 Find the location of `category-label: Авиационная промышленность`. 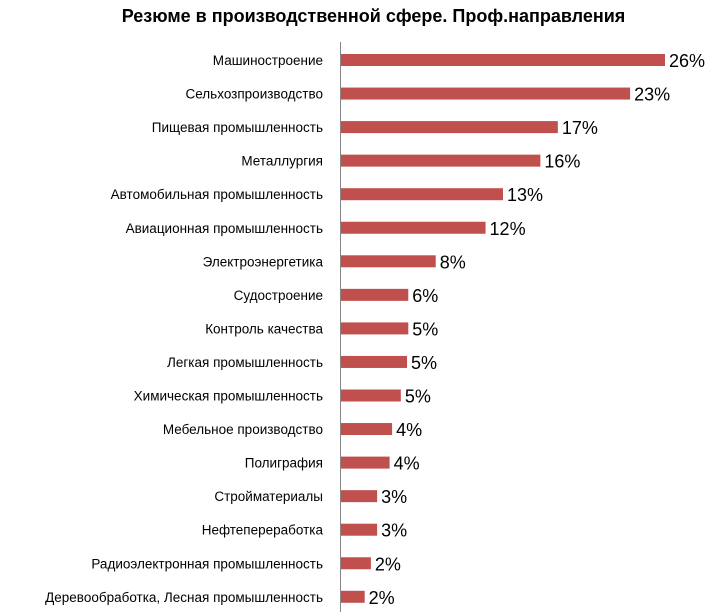

category-label: Авиационная промышленность is located at coordinates (224, 228).